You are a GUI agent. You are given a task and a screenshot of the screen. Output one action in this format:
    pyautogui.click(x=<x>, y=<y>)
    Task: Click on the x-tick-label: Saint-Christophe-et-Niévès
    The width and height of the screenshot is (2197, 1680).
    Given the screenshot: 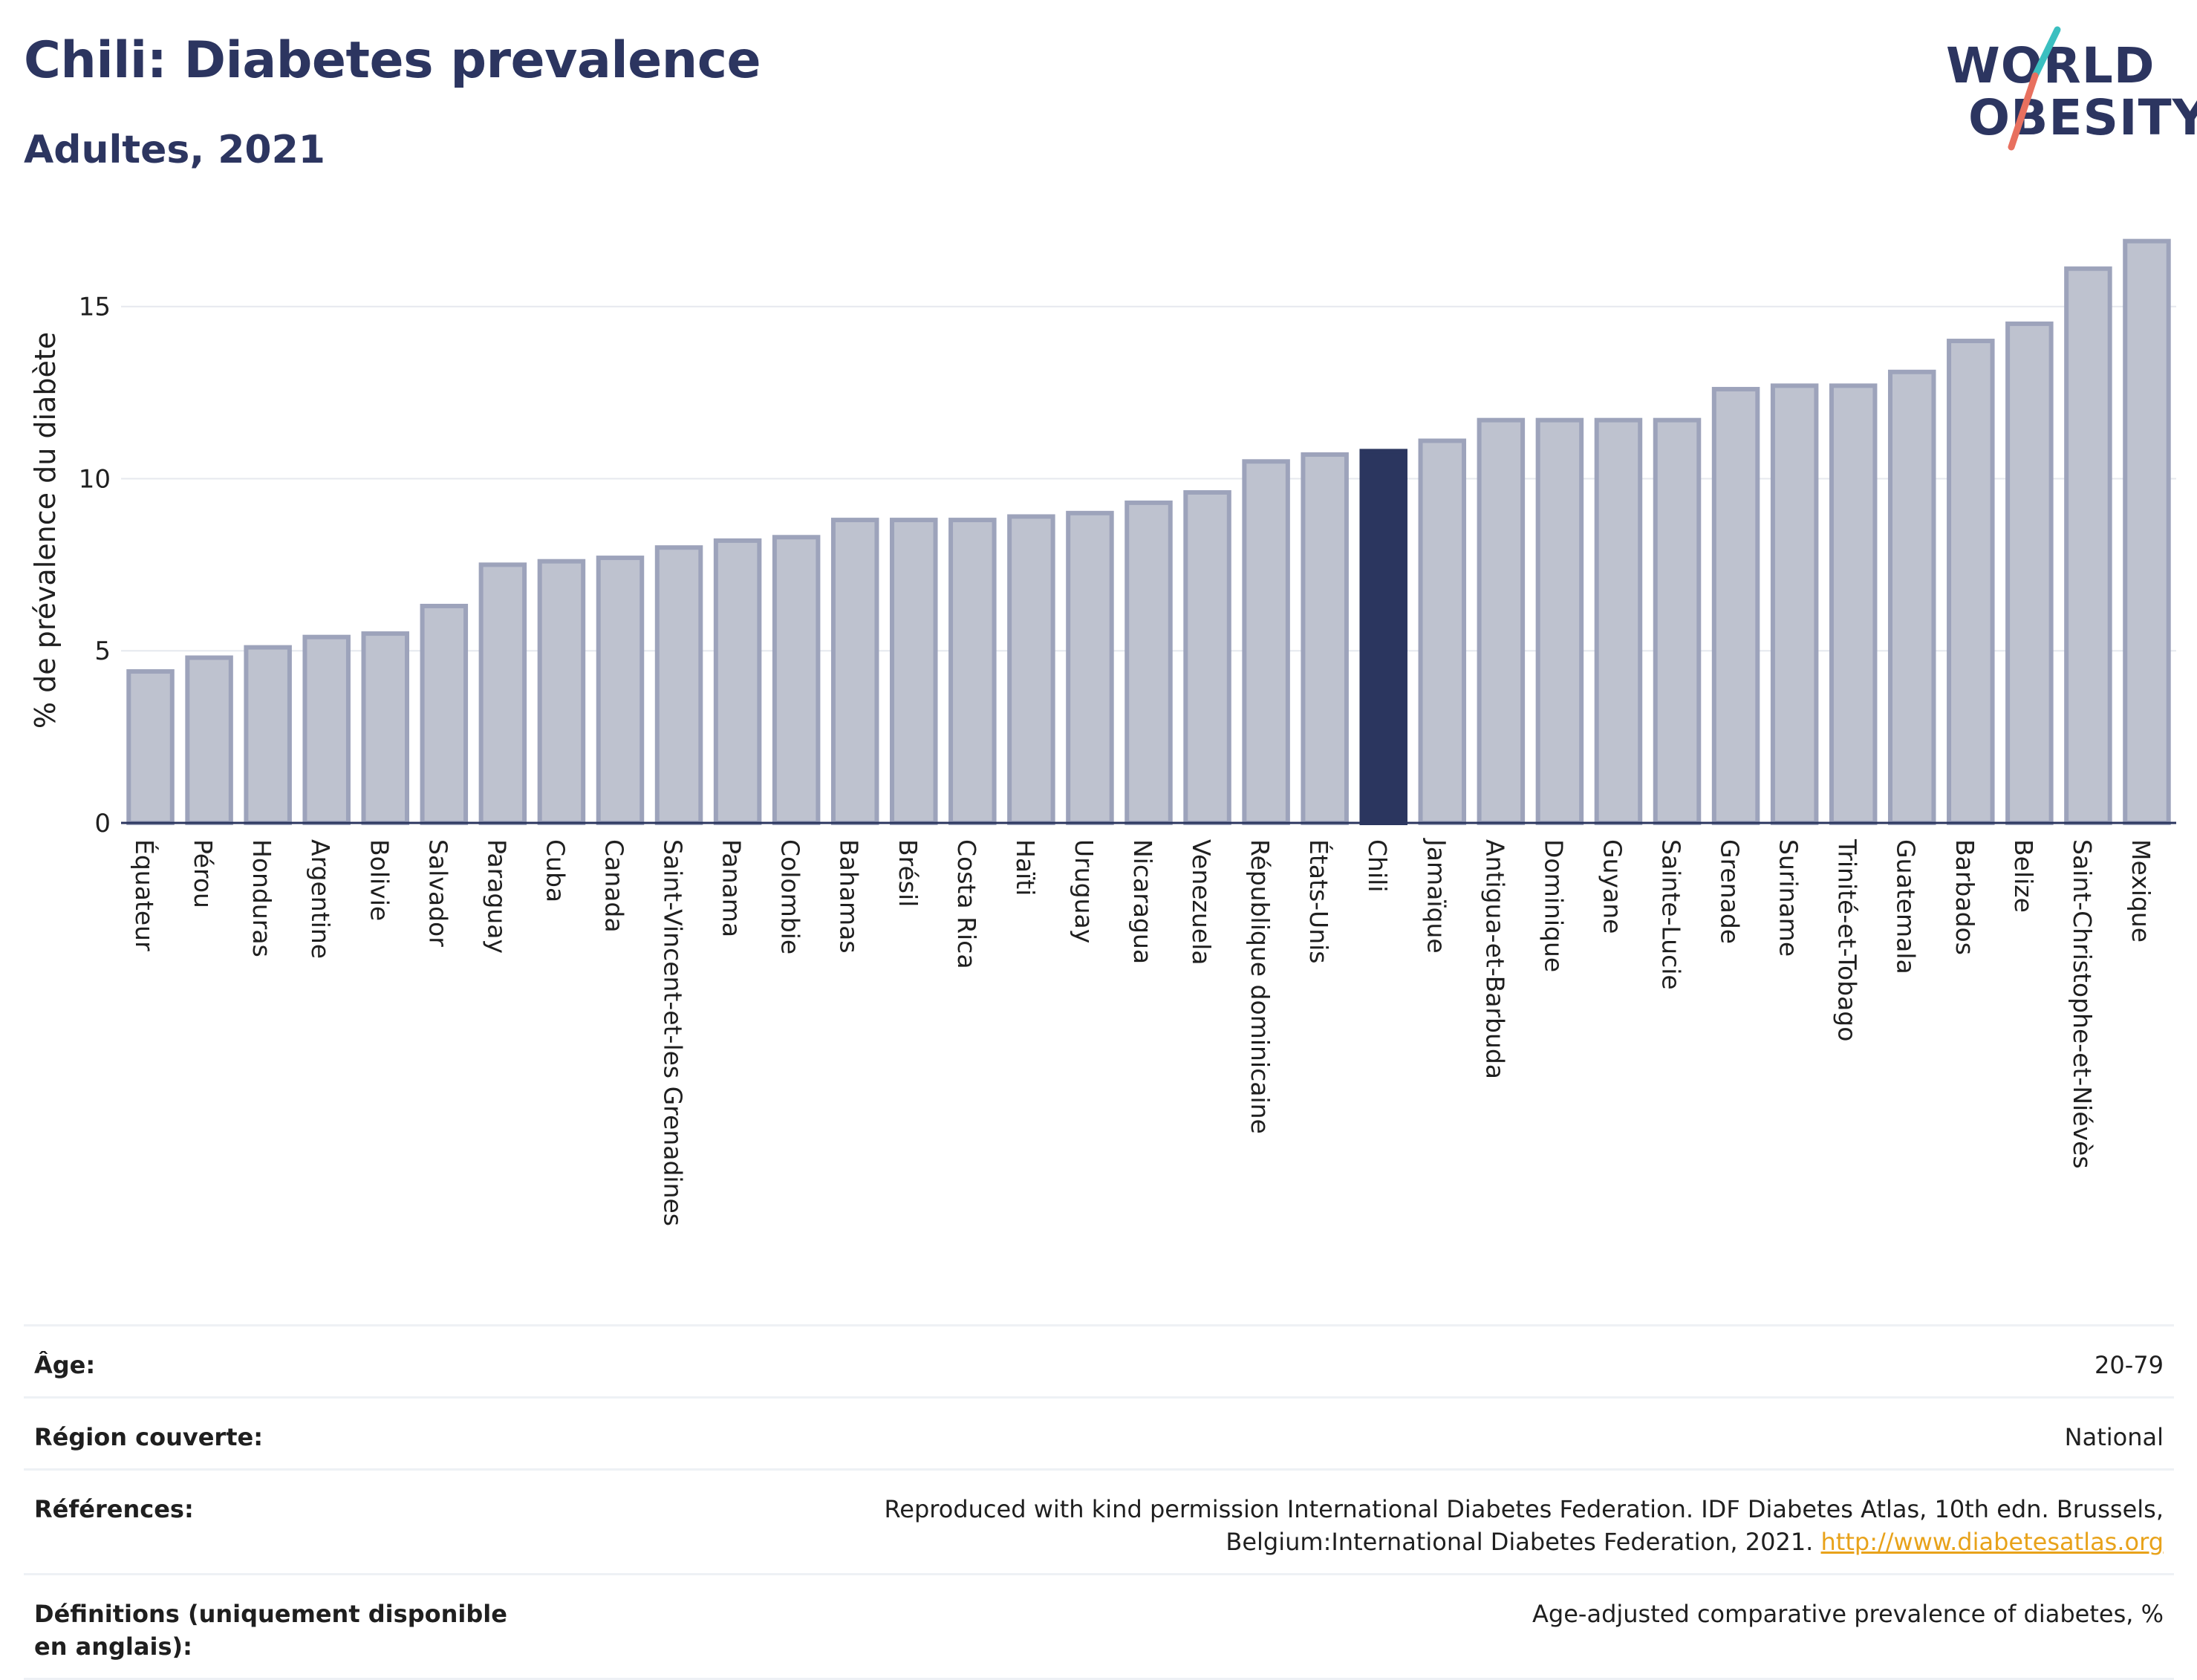 What is the action you would take?
    pyautogui.click(x=2082, y=1004)
    